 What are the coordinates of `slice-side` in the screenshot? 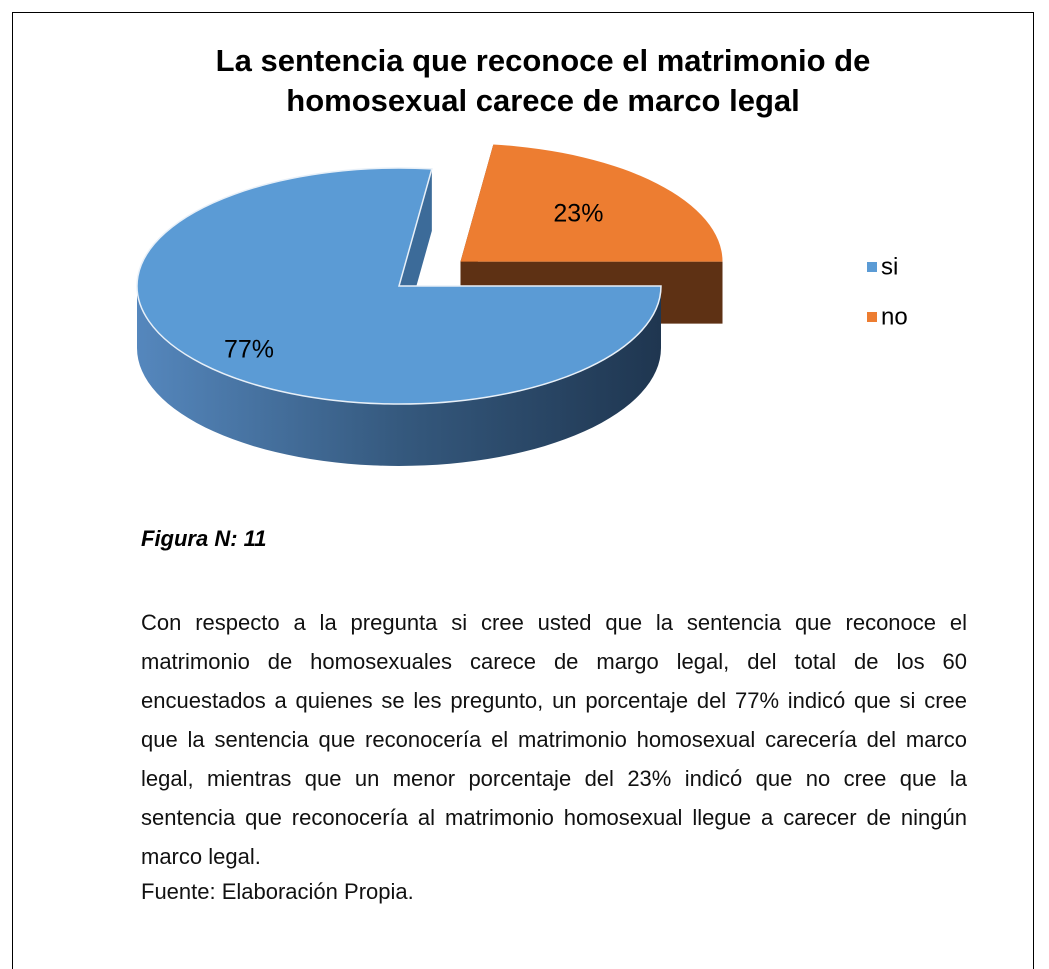 It's located at (399, 376).